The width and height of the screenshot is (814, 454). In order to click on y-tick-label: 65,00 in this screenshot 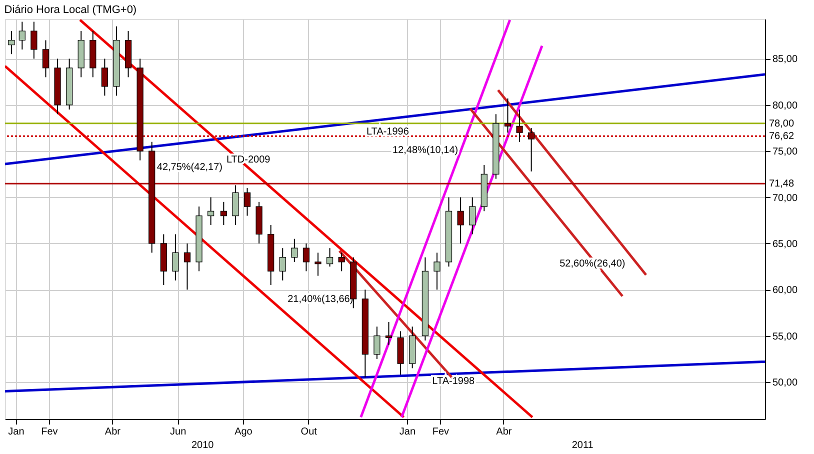, I will do `click(785, 244)`.